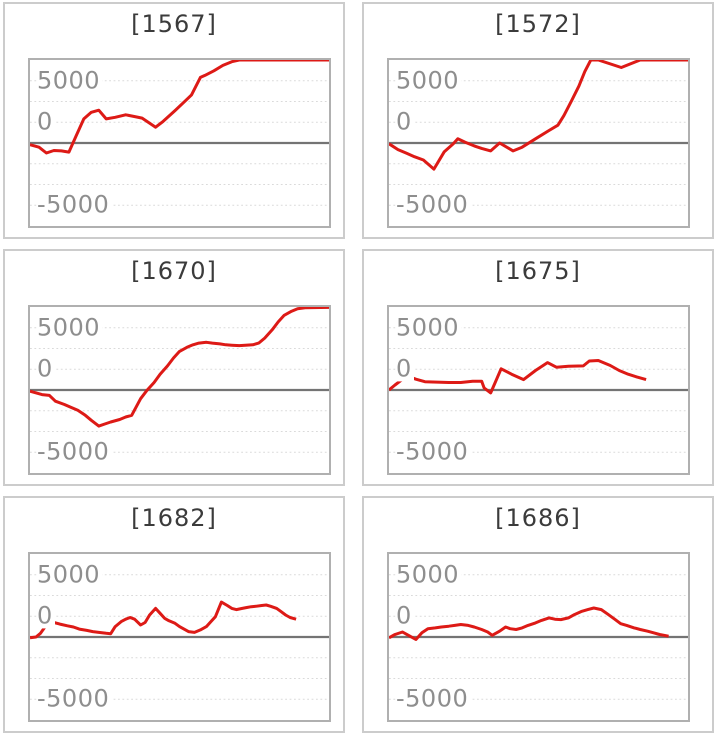 The width and height of the screenshot is (717, 738). I want to click on chart-title: [1572], so click(538, 24).